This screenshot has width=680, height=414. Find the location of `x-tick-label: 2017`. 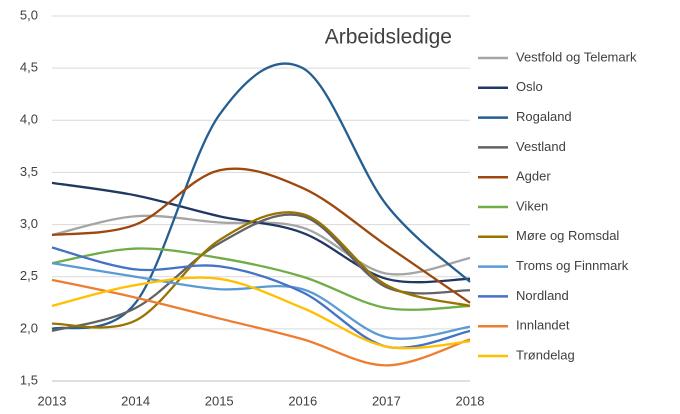

x-tick-label: 2017 is located at coordinates (386, 400).